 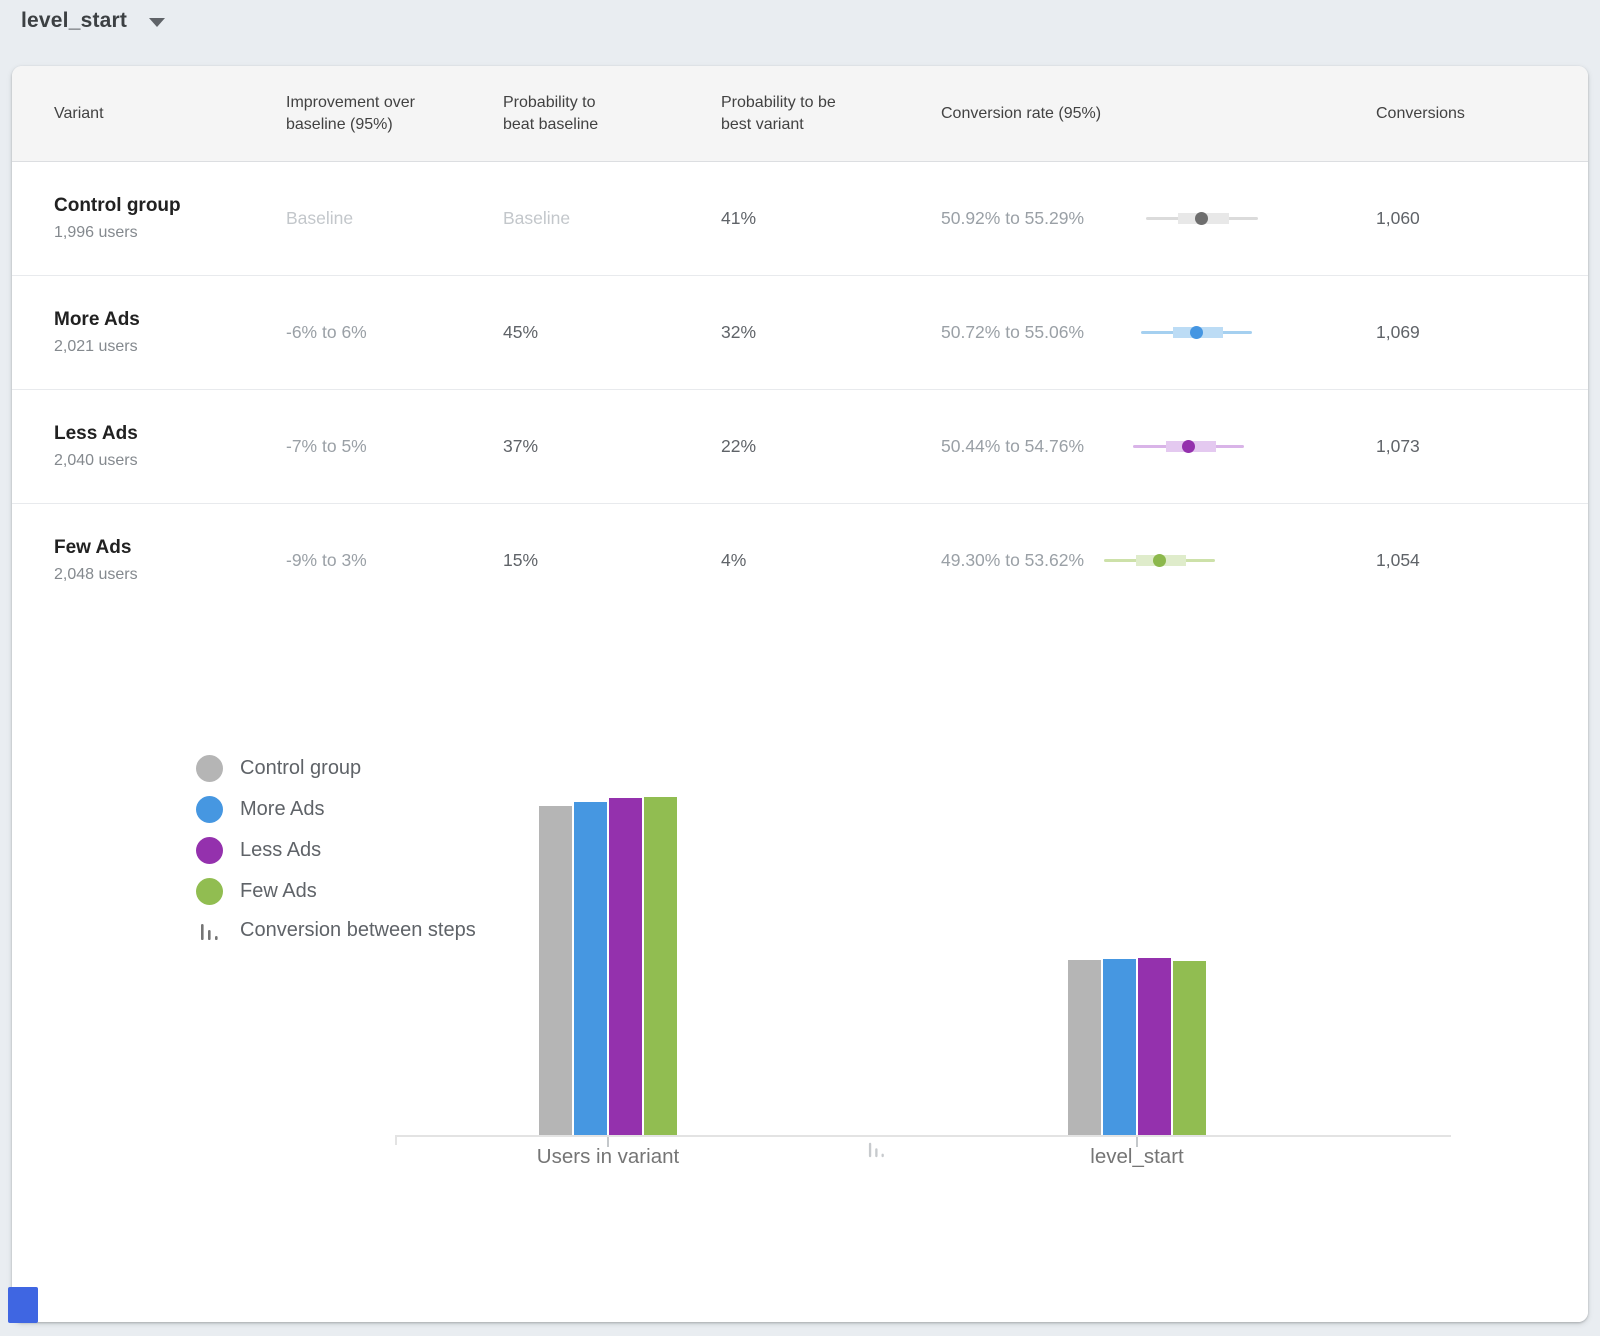 What do you see at coordinates (96, 346) in the screenshot?
I see `variant-users: 2,021 users` at bounding box center [96, 346].